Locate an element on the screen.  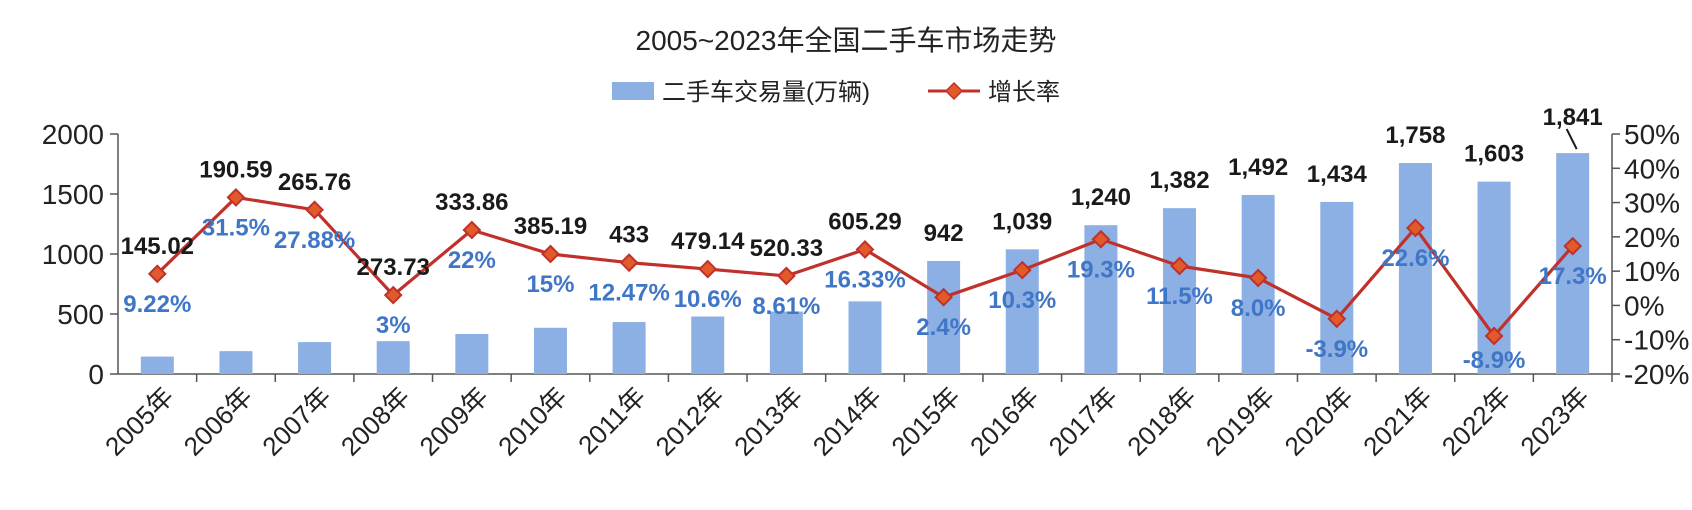
y-right-tick-label: 20% is located at coordinates (1652, 237).